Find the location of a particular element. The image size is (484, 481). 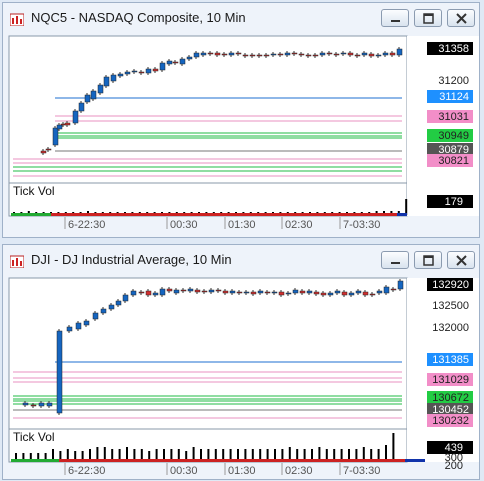

time-label: 01:30 is located at coordinates (242, 225).